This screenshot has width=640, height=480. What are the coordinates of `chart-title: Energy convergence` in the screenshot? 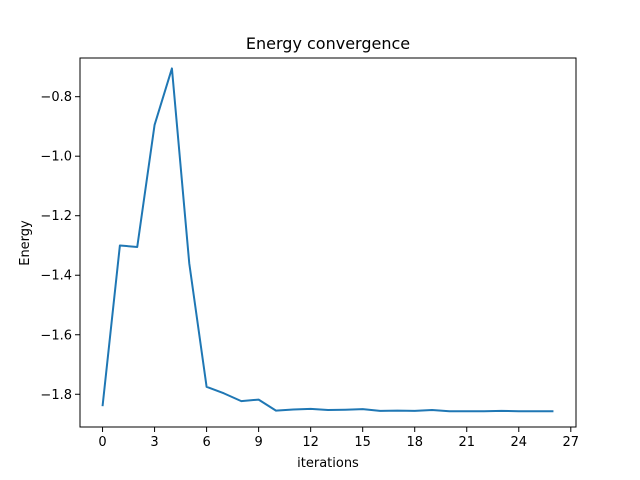 It's located at (328, 43).